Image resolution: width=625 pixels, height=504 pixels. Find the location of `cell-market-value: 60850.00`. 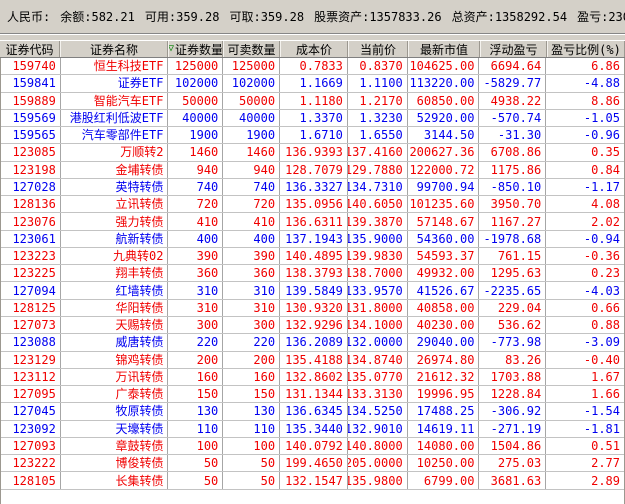

cell-market-value: 60850.00 is located at coordinates (444, 100).